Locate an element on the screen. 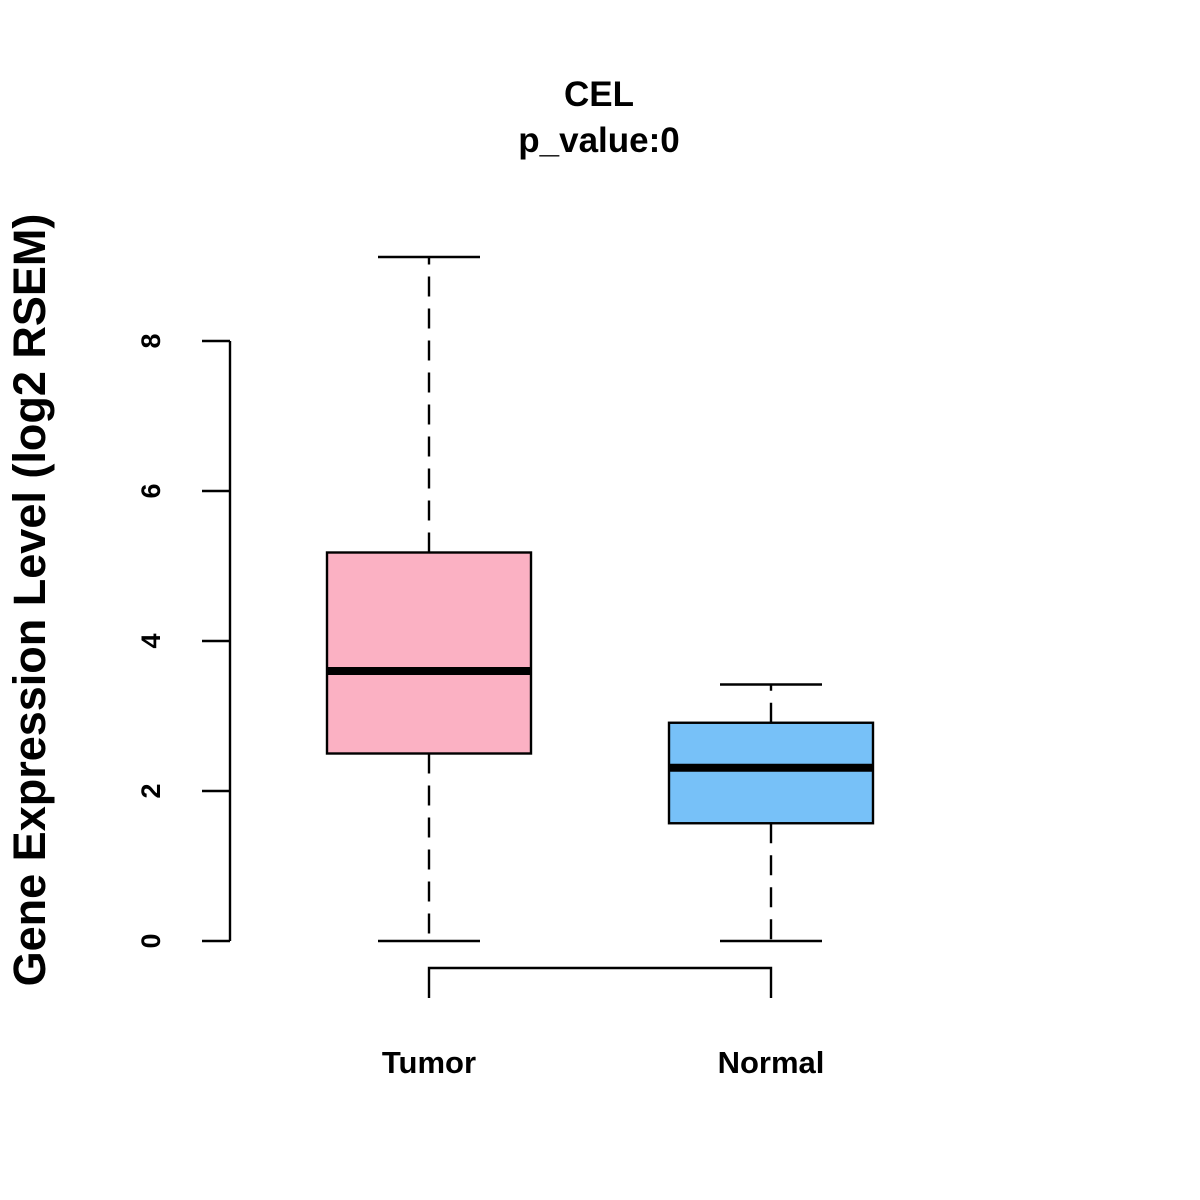 This screenshot has width=1200, height=1200. x-category-label: Tumor is located at coordinates (429, 1062).